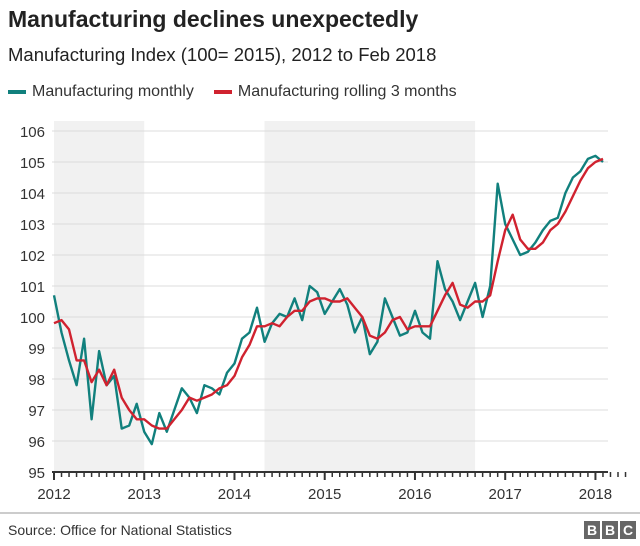  Describe the element at coordinates (36, 473) in the screenshot. I see `y-tick-label: 95` at that location.